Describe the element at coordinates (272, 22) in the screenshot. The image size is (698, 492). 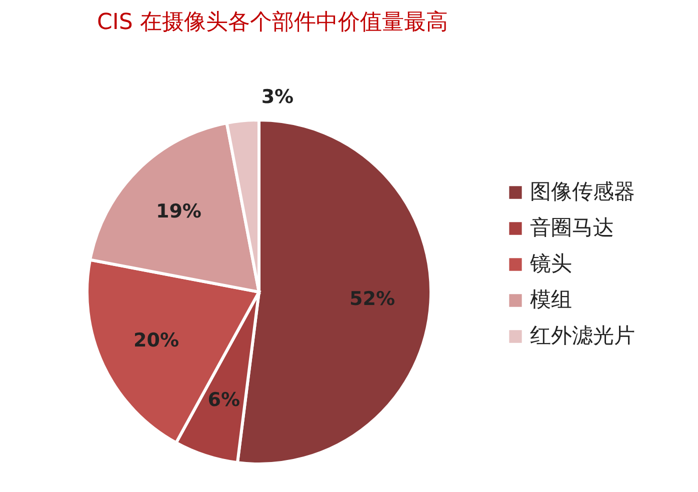
I see `chart-title: CIS 在摄像头各个部件中价值量最高` at that location.